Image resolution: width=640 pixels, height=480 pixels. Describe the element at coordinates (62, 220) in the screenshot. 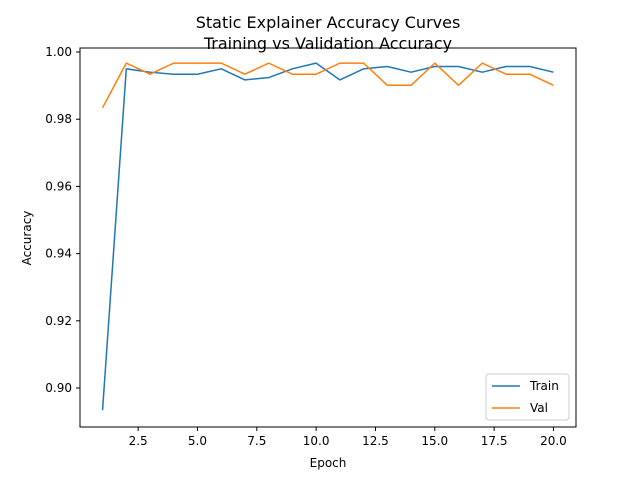

I see `y-axis-ticks: 0.90 0.92 0.94 0.96 0.98 1.00` at that location.